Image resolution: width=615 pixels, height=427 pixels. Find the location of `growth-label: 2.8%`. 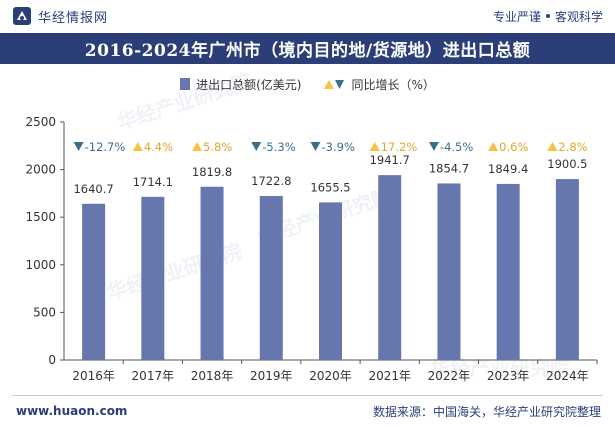

growth-label: 2.8% is located at coordinates (572, 147).